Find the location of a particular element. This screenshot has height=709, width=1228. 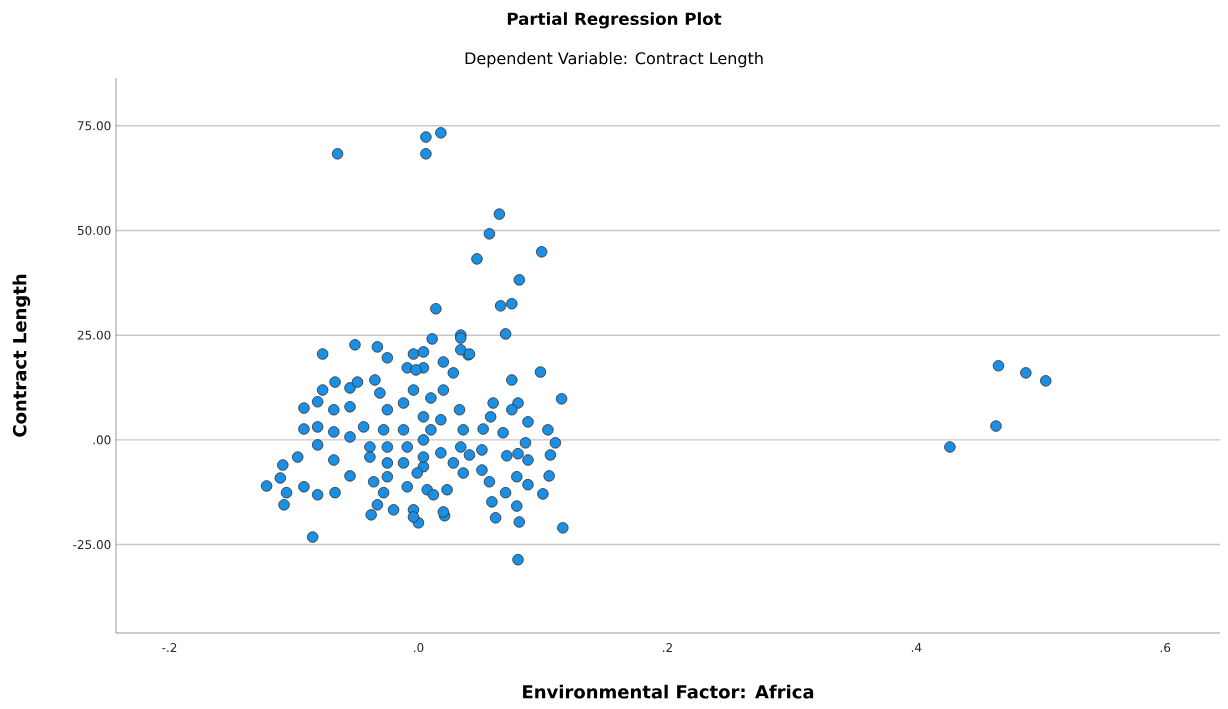

x-tick-label: .0 is located at coordinates (419, 648).